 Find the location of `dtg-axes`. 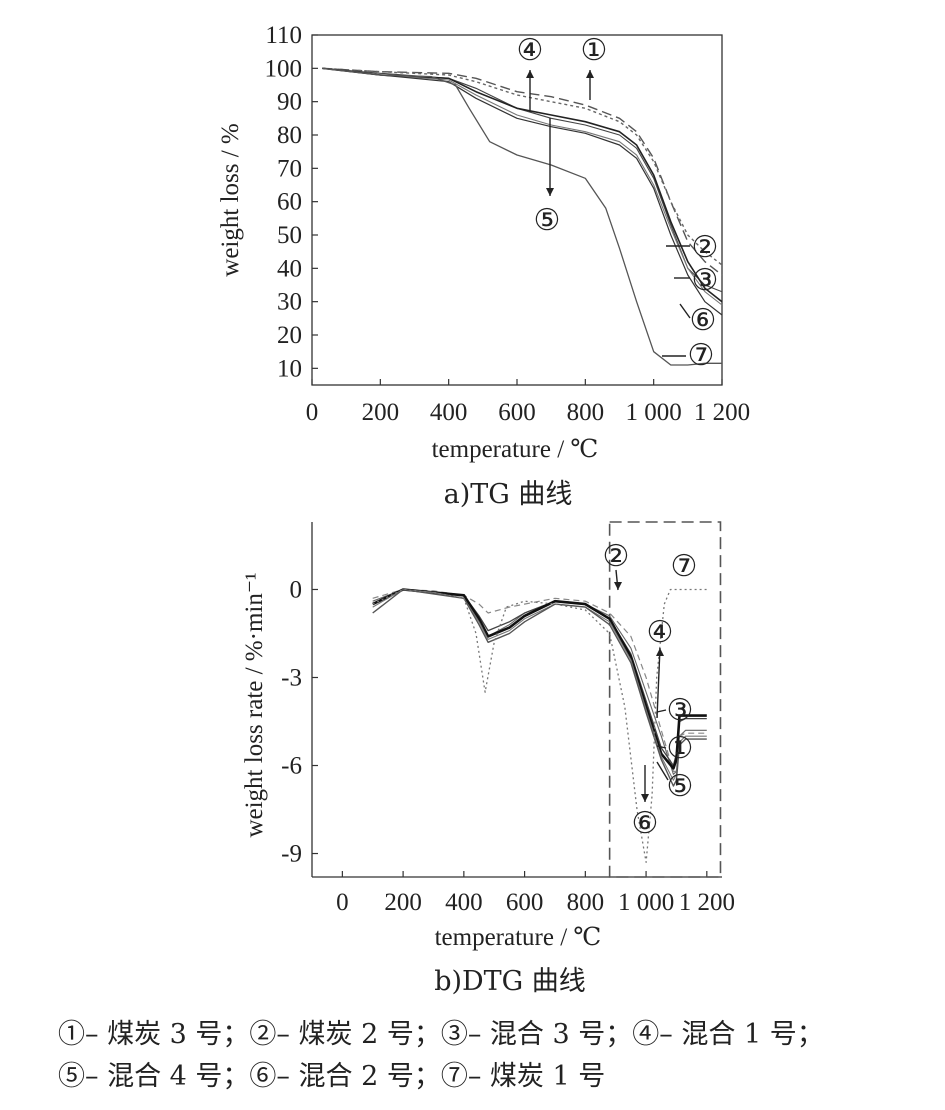

dtg-axes is located at coordinates (516, 700).